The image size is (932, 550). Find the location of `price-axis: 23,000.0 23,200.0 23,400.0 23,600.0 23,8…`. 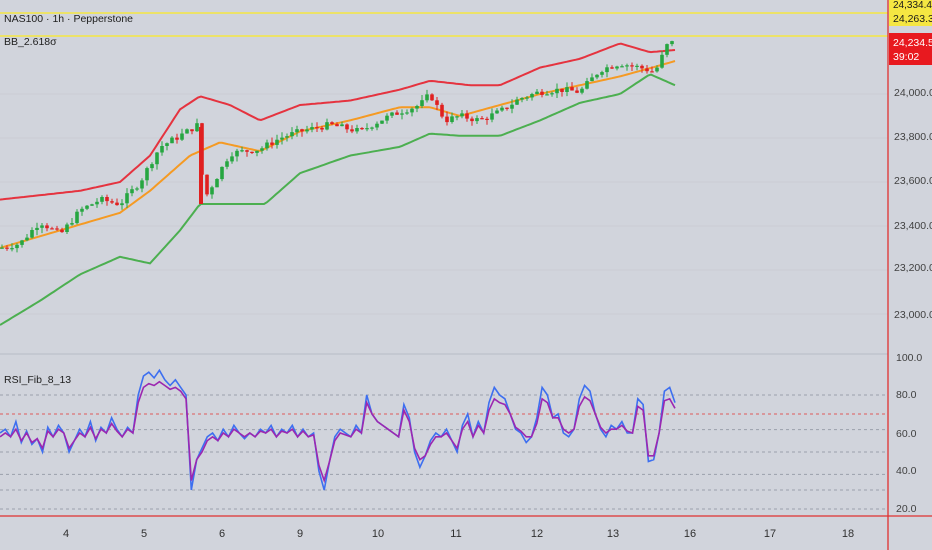

price-axis: 23,000.0 23,200.0 23,400.0 23,600.0 23,8… is located at coordinates (913, 204).